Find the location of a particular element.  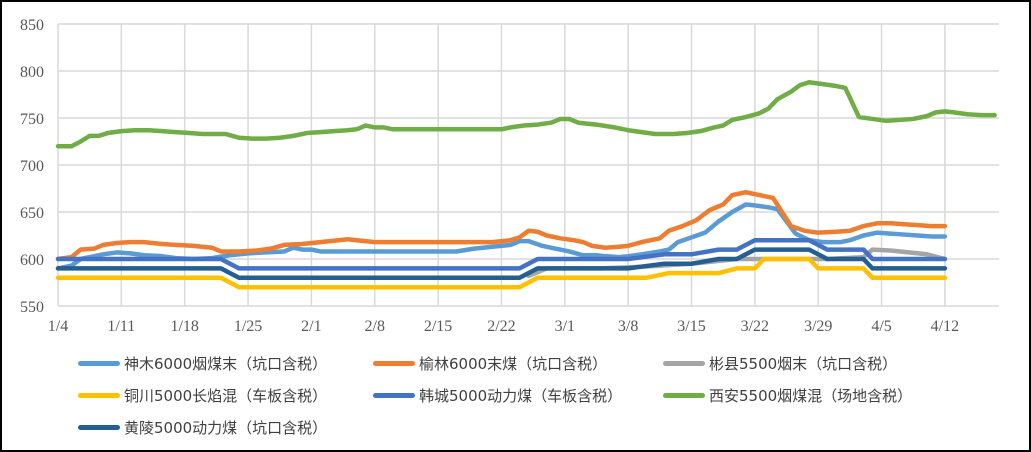

x-tick-label: 3/22 is located at coordinates (755, 326).